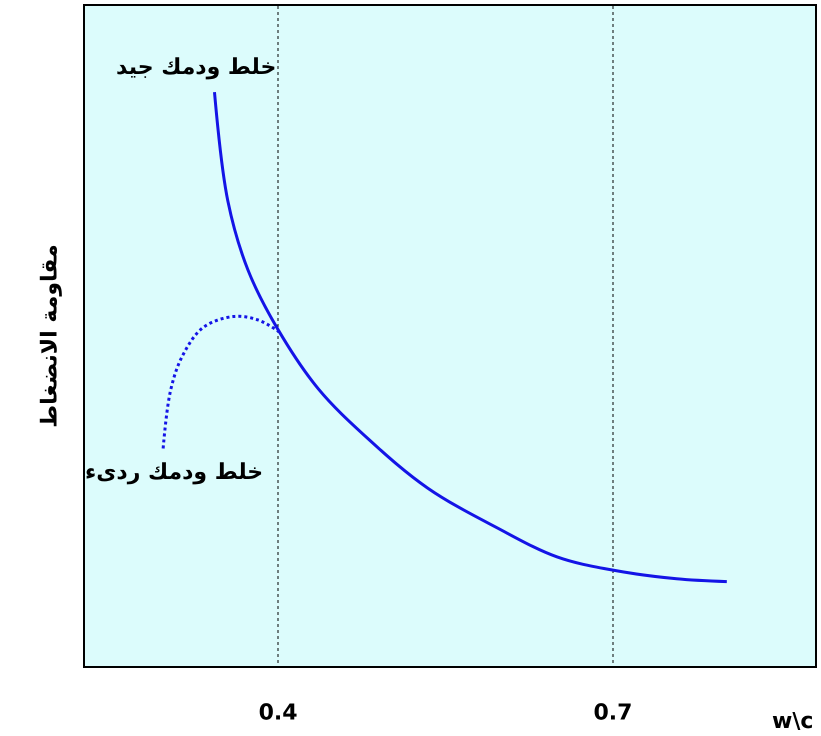  What do you see at coordinates (612, 713) in the screenshot?
I see `x-tick-label: 0.7` at bounding box center [612, 713].